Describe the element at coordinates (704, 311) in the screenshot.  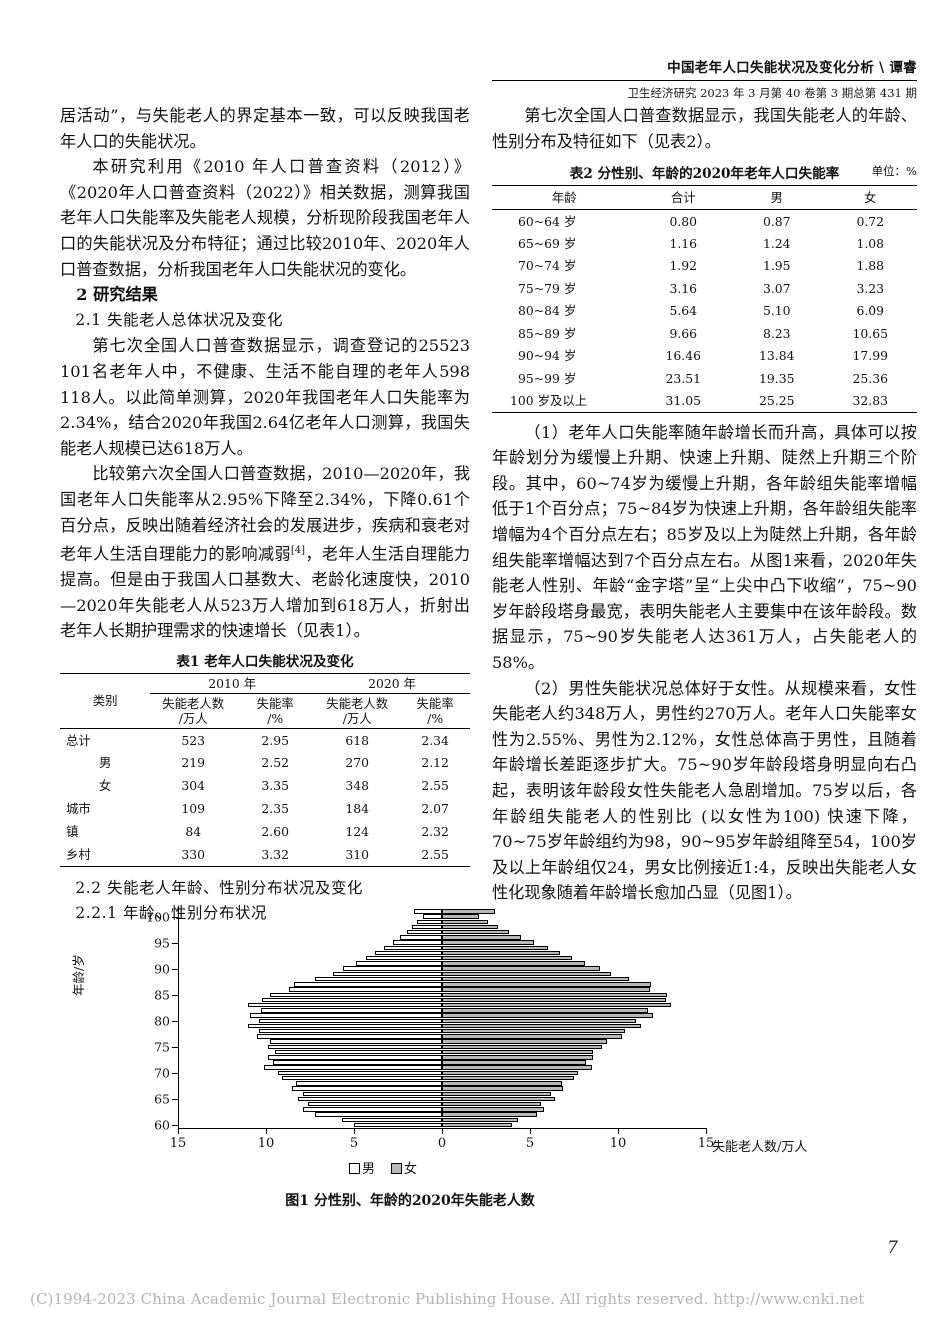
I see `table-row: 80~84 岁 5.64 5.10 6.09` at that location.